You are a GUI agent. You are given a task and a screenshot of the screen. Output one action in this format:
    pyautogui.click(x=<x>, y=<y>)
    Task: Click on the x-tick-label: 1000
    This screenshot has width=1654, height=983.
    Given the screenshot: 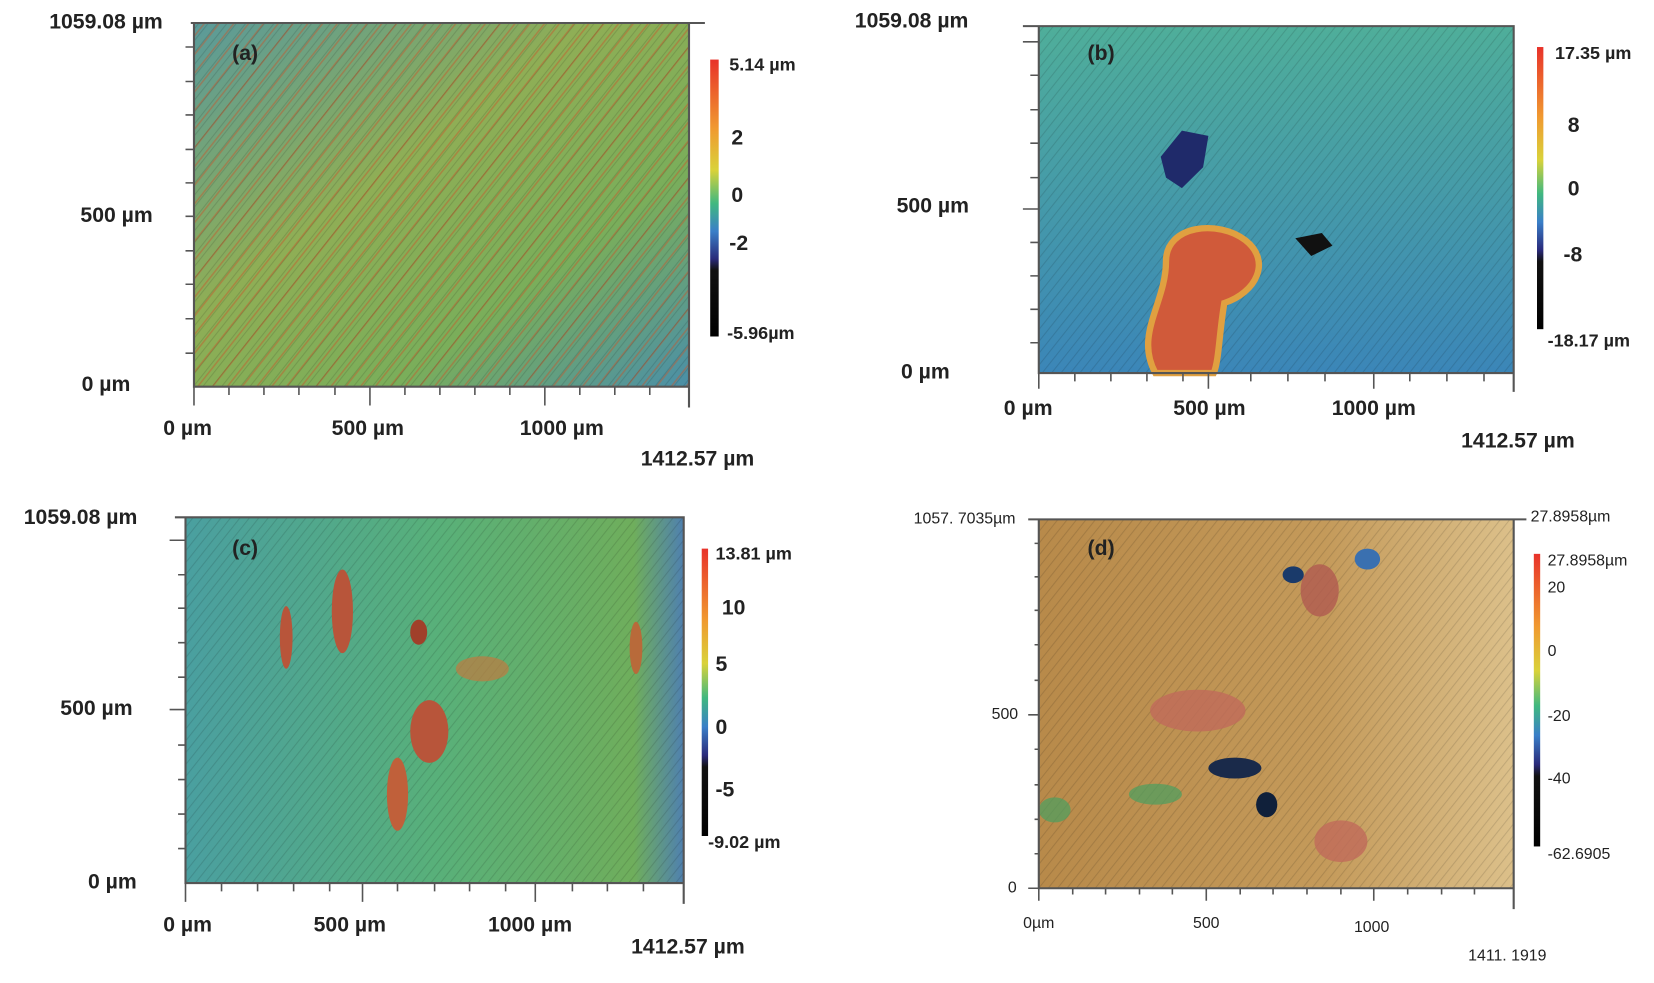 What is the action you would take?
    pyautogui.click(x=1372, y=927)
    